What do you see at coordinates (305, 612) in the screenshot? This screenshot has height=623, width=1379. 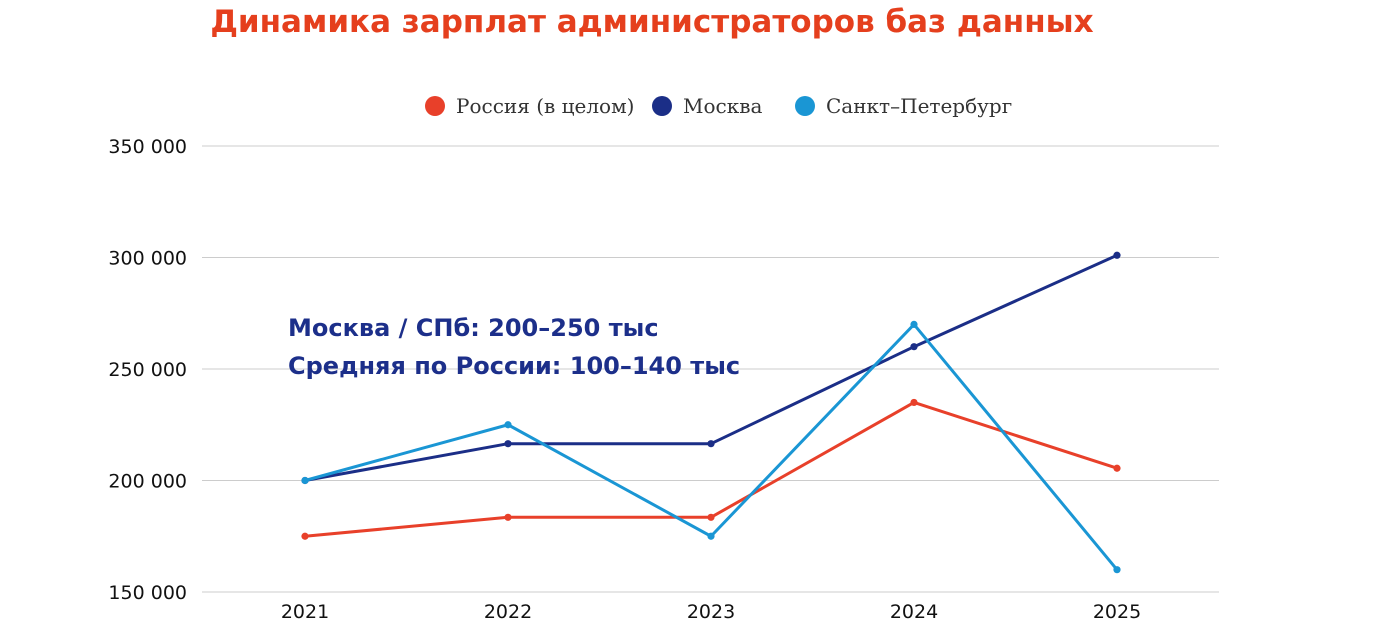 I see `x-tick-label: 2021` at bounding box center [305, 612].